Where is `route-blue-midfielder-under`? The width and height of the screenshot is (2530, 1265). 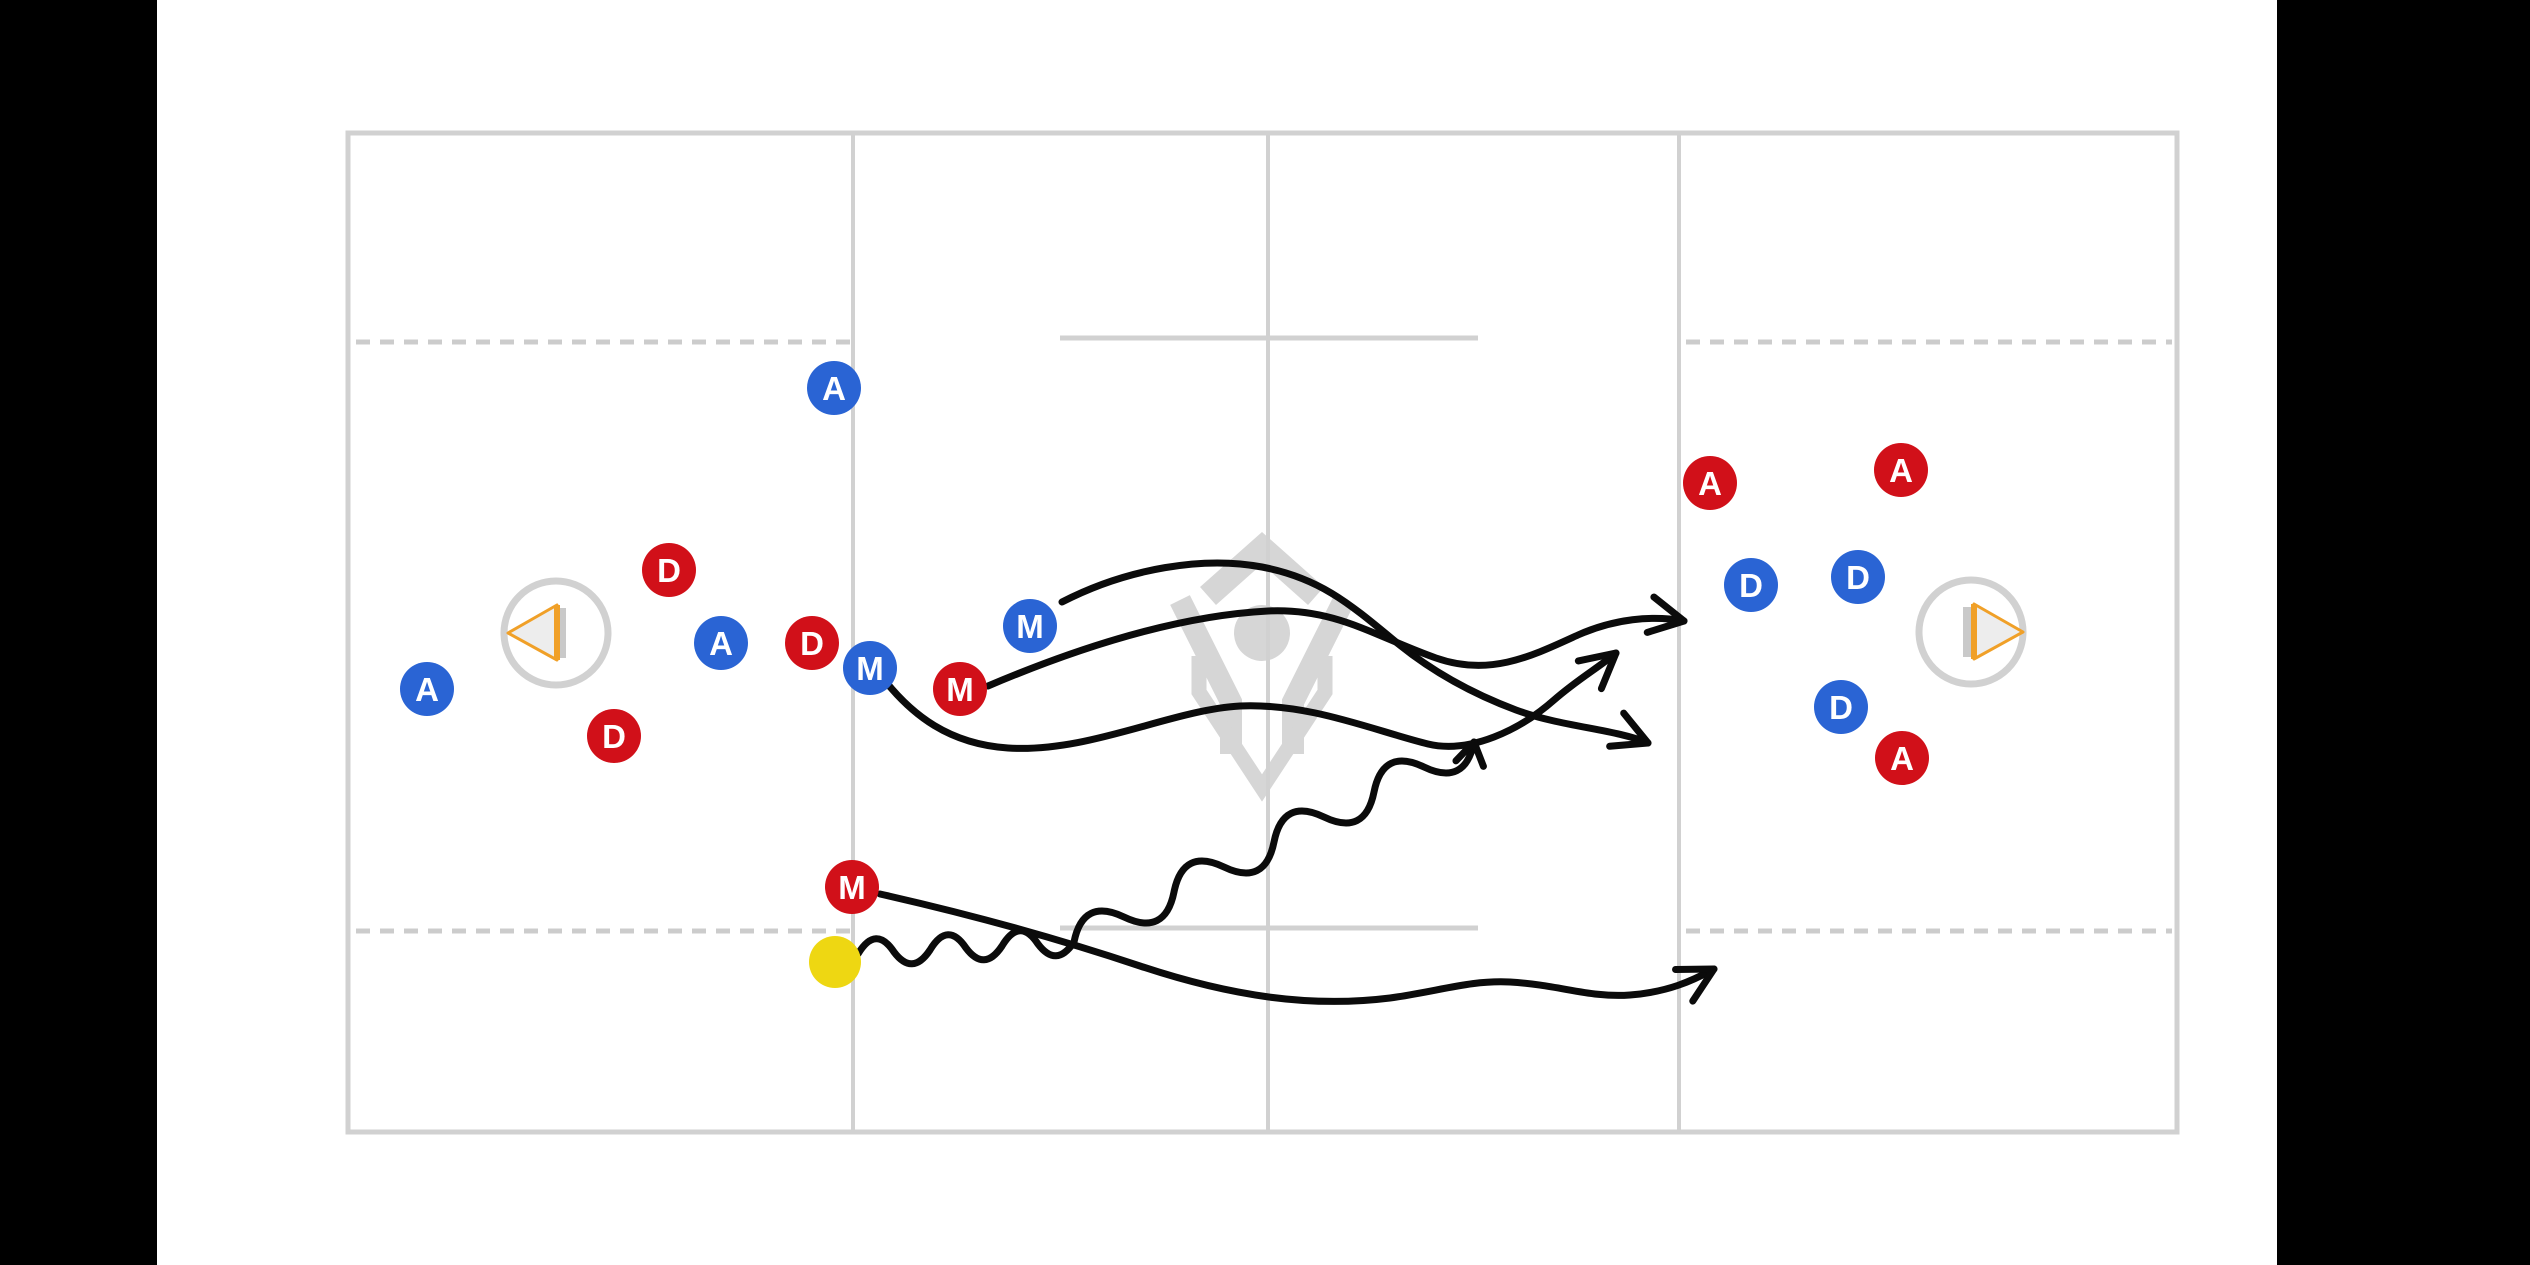 route-blue-midfielder-under is located at coordinates (1251, 700).